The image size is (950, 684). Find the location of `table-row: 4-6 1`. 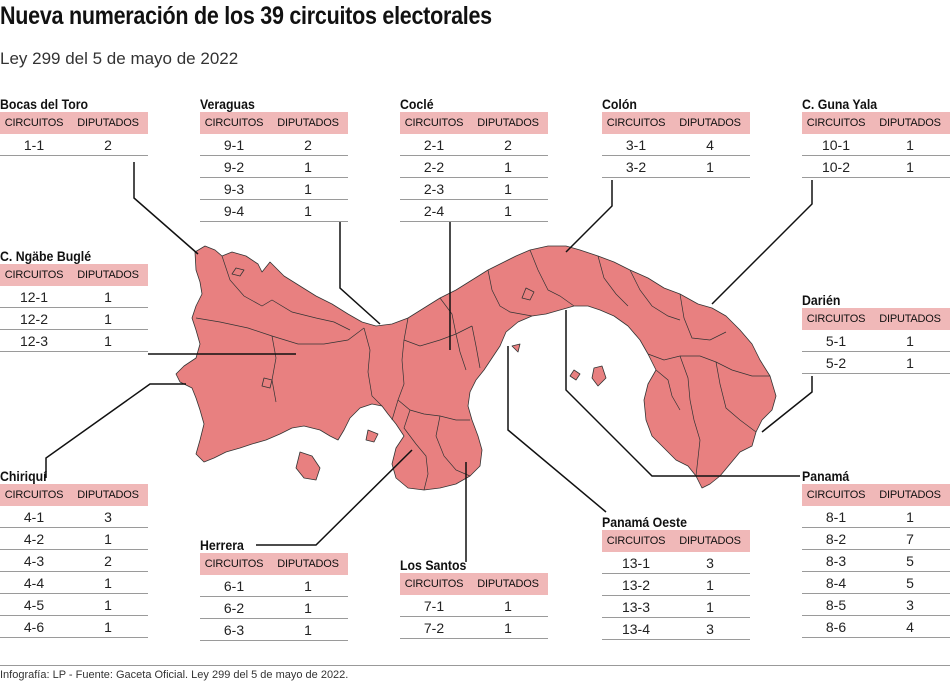

table-row: 4-6 1 is located at coordinates (74, 626).